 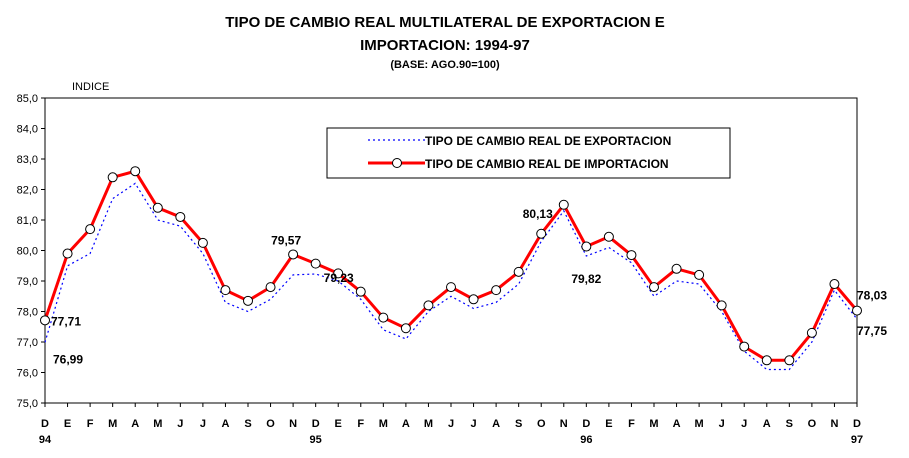 What do you see at coordinates (27, 313) in the screenshot?
I see `y-tick-label: 78,0` at bounding box center [27, 313].